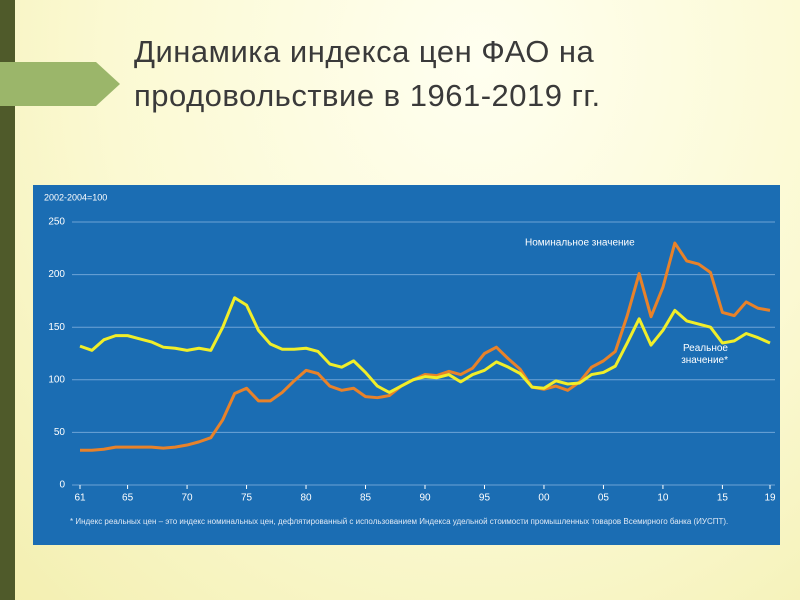 The height and width of the screenshot is (600, 800). I want to click on x-tick-label: 10, so click(663, 498).